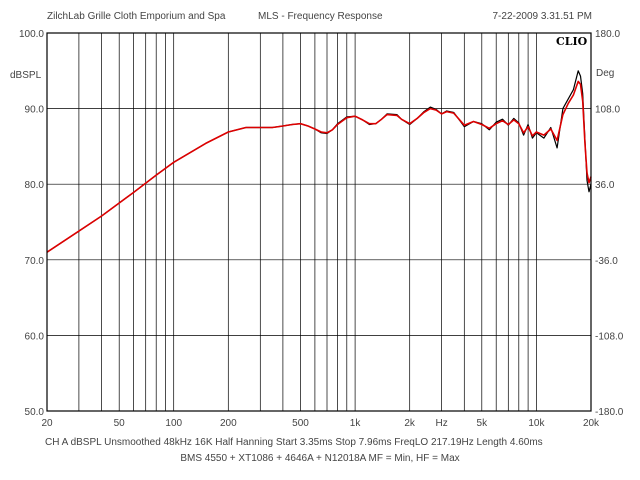  What do you see at coordinates (136, 16) in the screenshot?
I see `header-company: ZilchLab Grille Cloth Emporium and Spa` at bounding box center [136, 16].